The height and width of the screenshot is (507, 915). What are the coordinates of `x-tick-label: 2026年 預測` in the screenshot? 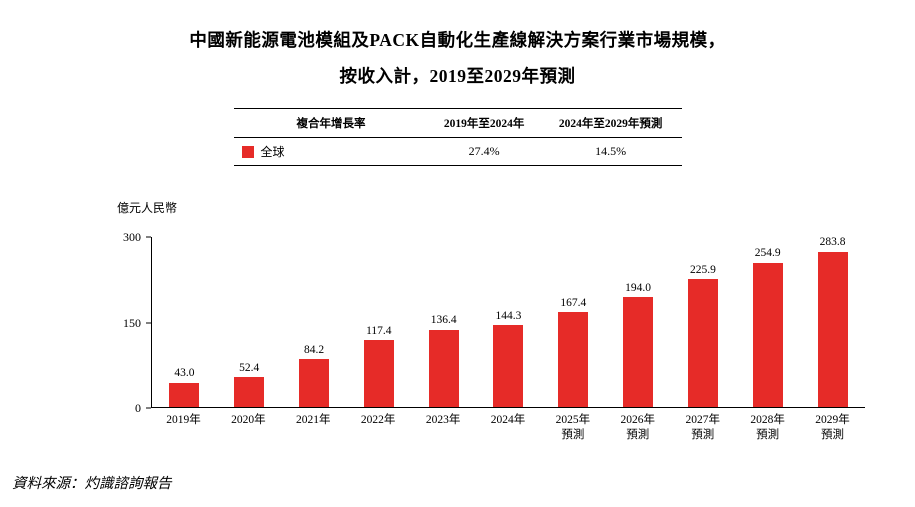 It's located at (638, 427).